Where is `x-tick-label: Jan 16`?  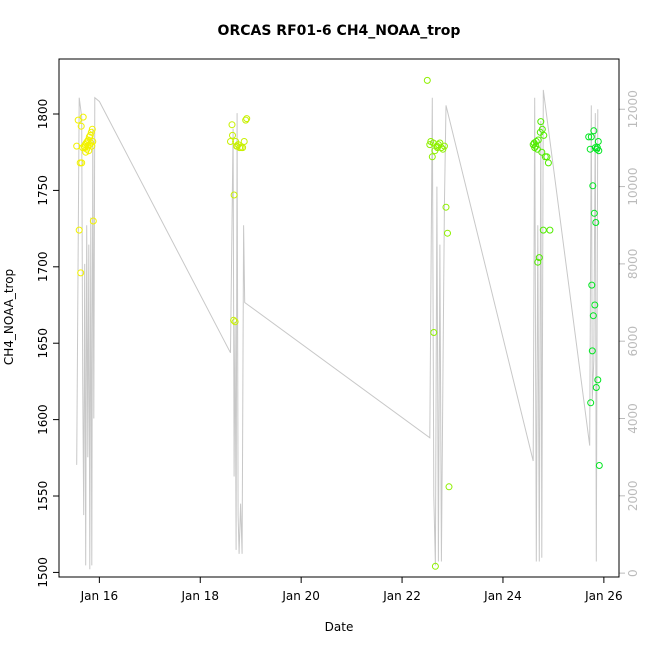
x-tick-label: Jan 16 is located at coordinates (99, 596).